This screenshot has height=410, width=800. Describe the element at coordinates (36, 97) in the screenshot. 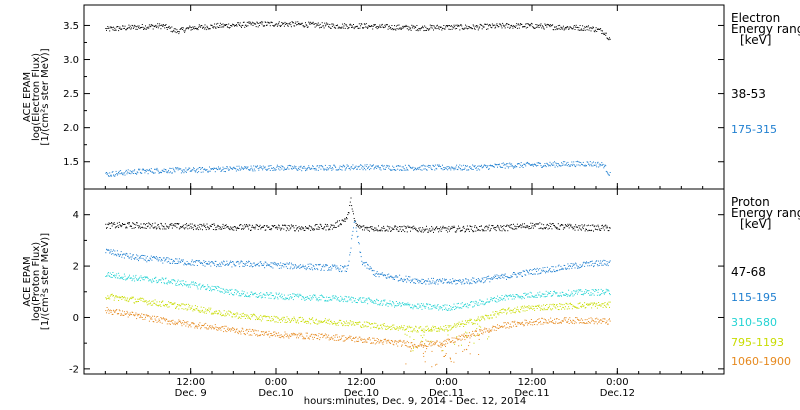

I see `electron-ylabel-line: log(Electron Flux)` at that location.